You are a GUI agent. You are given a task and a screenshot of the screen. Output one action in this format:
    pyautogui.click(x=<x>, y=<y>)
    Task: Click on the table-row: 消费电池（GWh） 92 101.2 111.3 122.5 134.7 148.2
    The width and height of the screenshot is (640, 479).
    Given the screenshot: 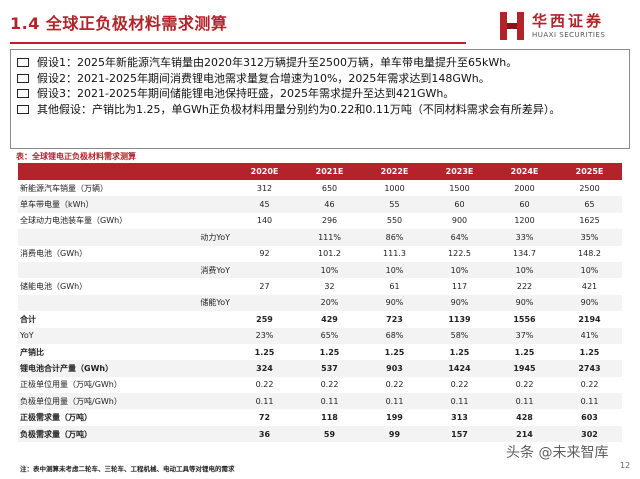 What is the action you would take?
    pyautogui.click(x=320, y=254)
    